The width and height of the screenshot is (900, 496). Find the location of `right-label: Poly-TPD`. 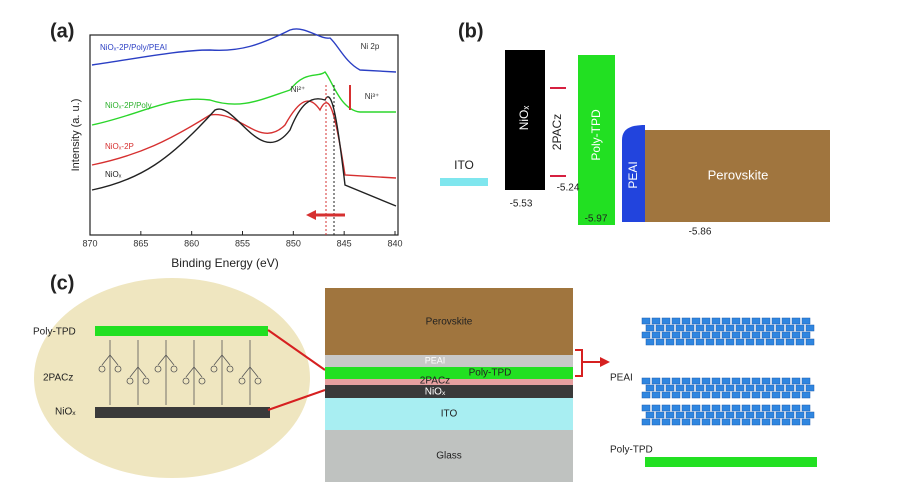

right-label: Poly-TPD is located at coordinates (631, 450).